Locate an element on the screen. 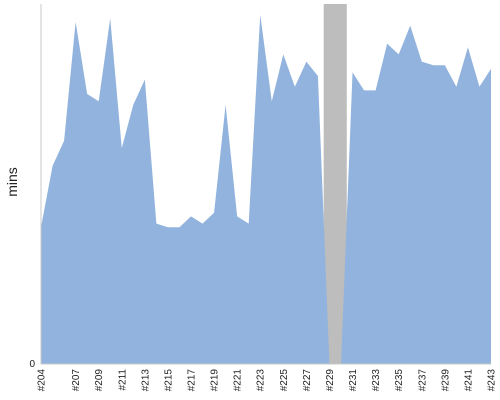 This screenshot has height=400, width=500. x-tick-label: #207 is located at coordinates (76, 380).